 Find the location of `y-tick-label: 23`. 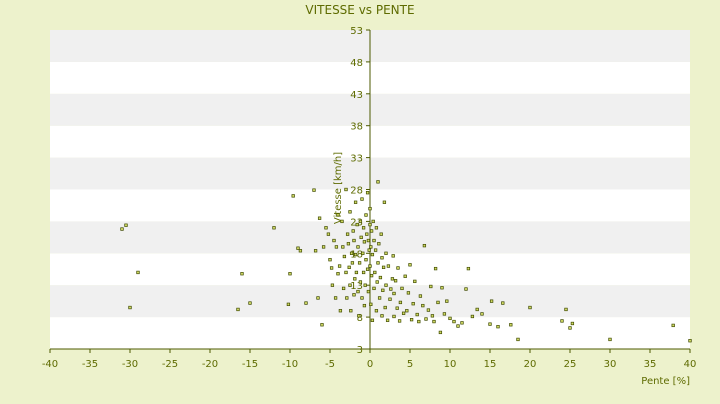

y-tick-label: 23 is located at coordinates (356, 222).